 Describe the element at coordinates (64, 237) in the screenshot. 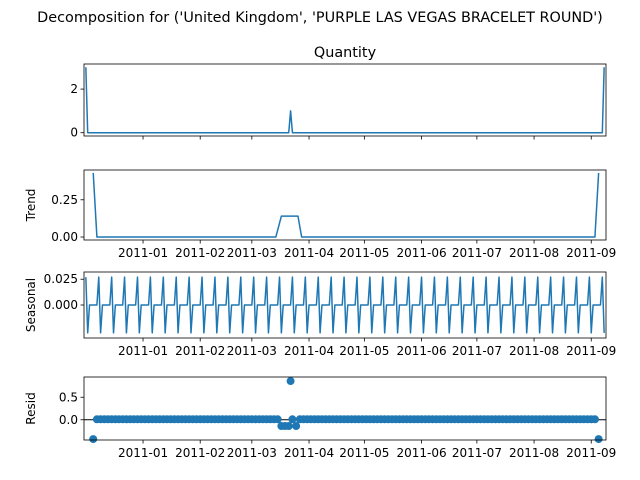

I see `y-tick-label: 0.00` at that location.